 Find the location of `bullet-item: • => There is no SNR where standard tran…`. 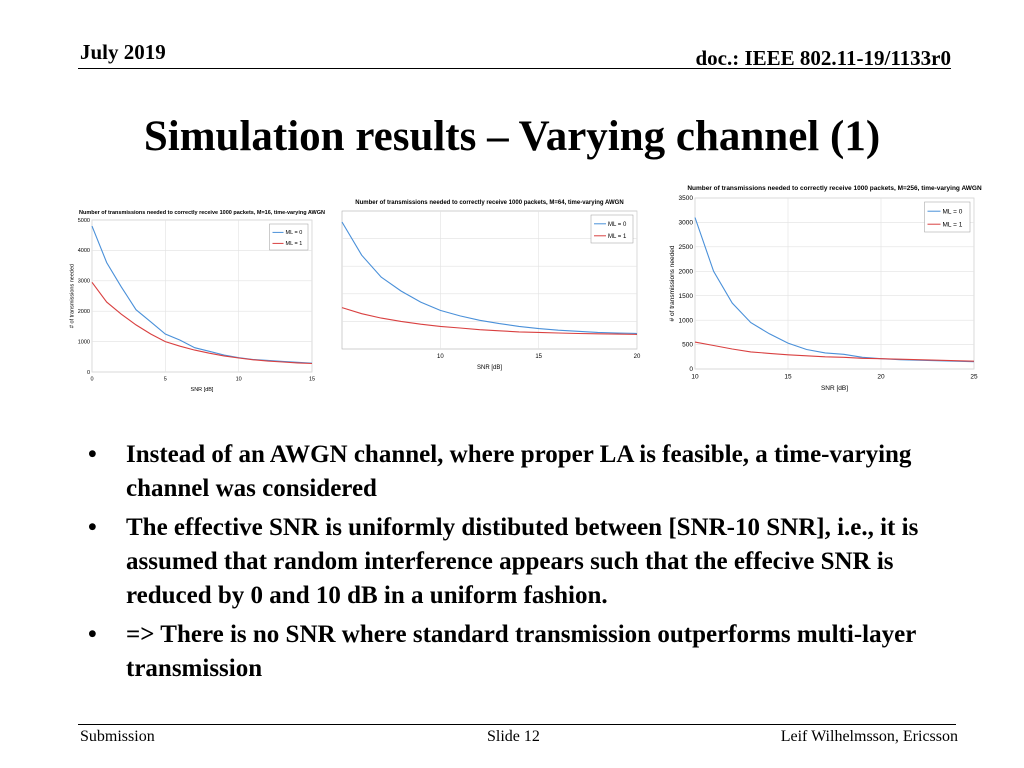

bullet-item: • => There is no SNR where standard tran… is located at coordinates (526, 652).